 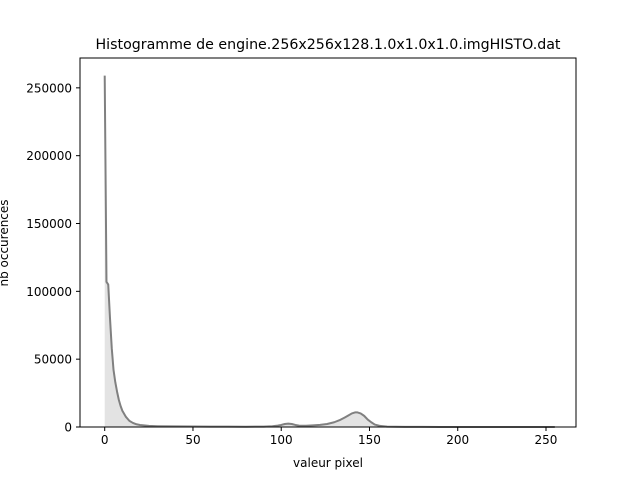 What do you see at coordinates (192, 440) in the screenshot?
I see `x-tick-label: 50` at bounding box center [192, 440].